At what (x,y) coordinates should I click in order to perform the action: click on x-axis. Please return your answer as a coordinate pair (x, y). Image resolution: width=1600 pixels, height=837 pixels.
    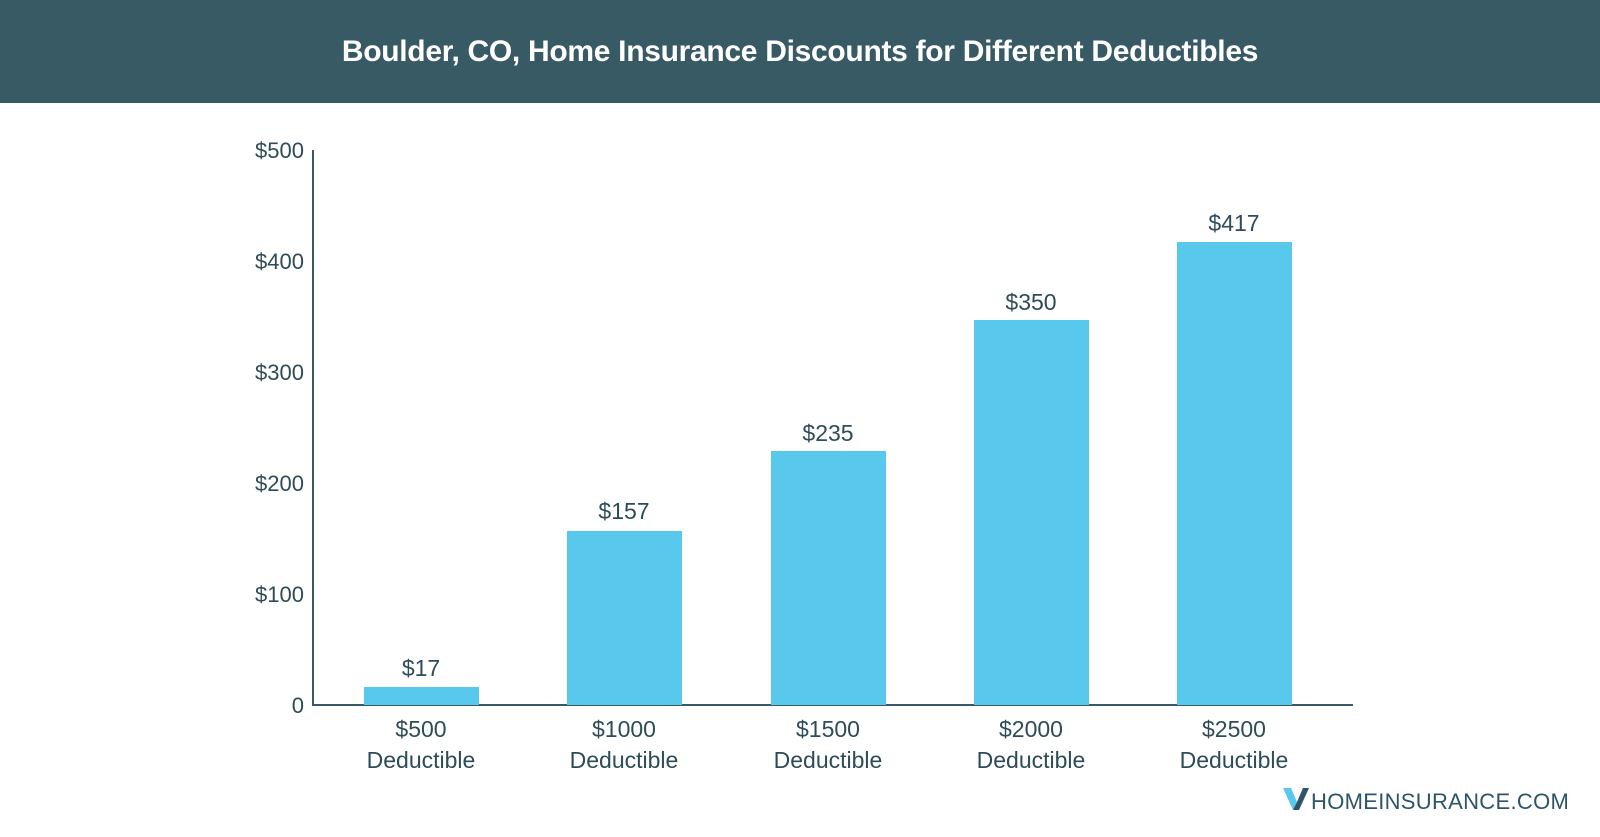
    Looking at the image, I should click on (832, 705).